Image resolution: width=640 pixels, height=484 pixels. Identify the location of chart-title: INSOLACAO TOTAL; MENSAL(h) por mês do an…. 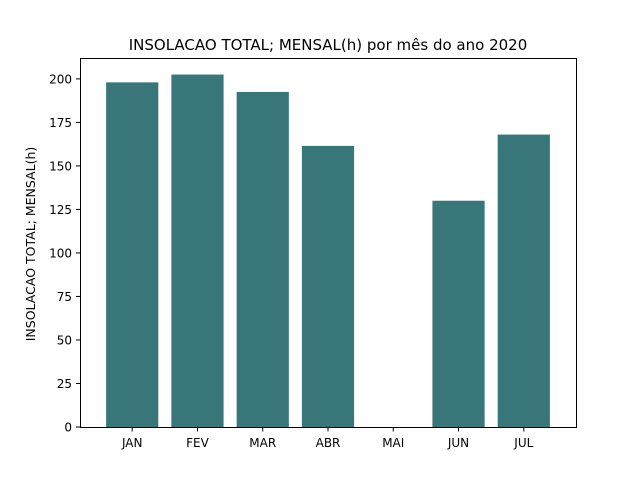
(328, 45).